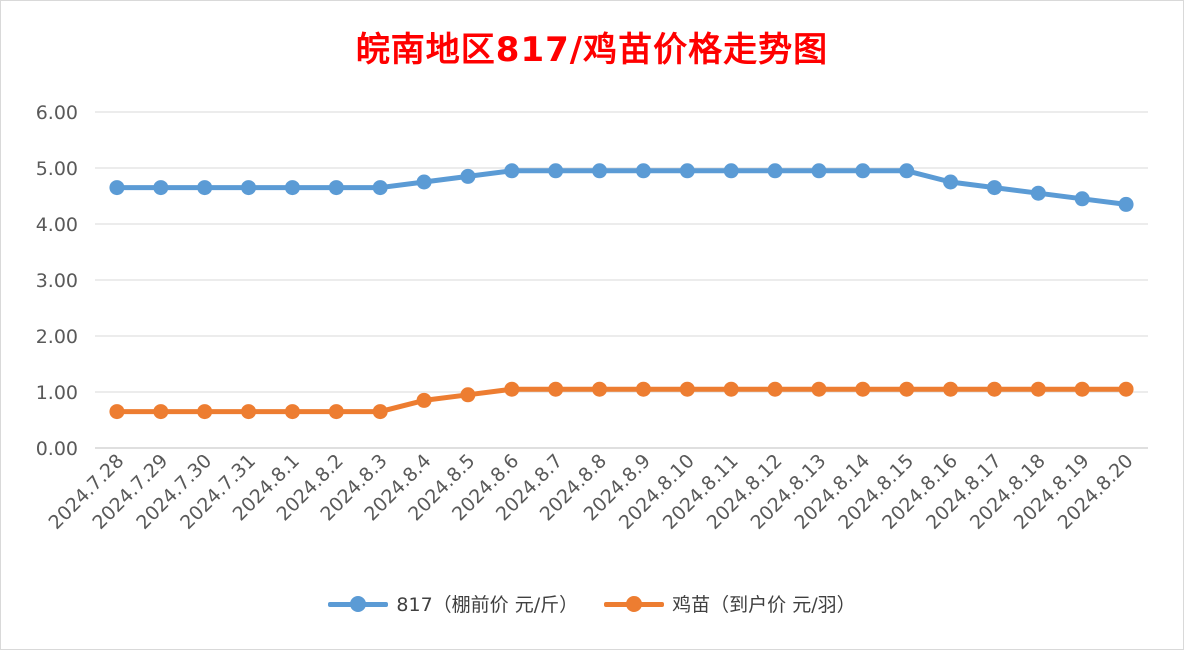  What do you see at coordinates (57, 113) in the screenshot?
I see `y-tick-label: 6.00` at bounding box center [57, 113].